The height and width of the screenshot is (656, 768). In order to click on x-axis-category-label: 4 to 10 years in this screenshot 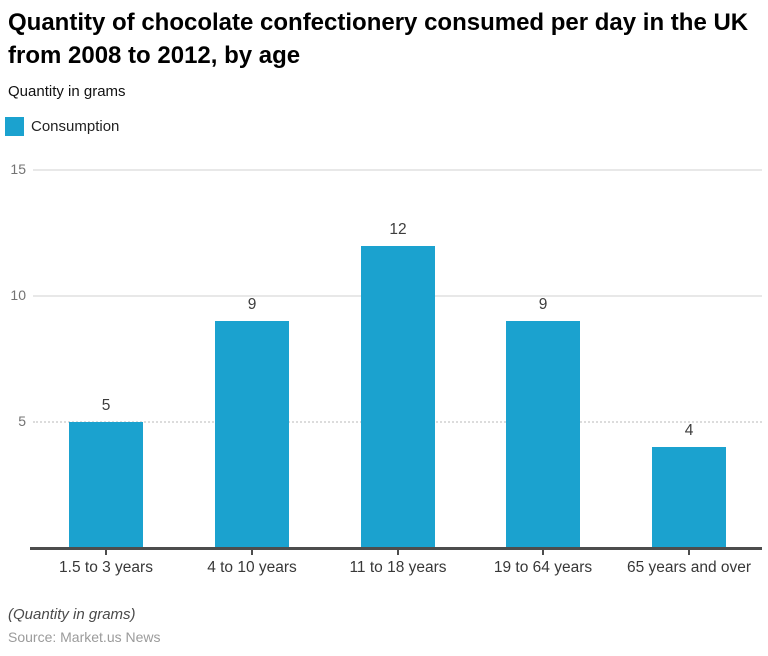, I will do `click(252, 567)`.